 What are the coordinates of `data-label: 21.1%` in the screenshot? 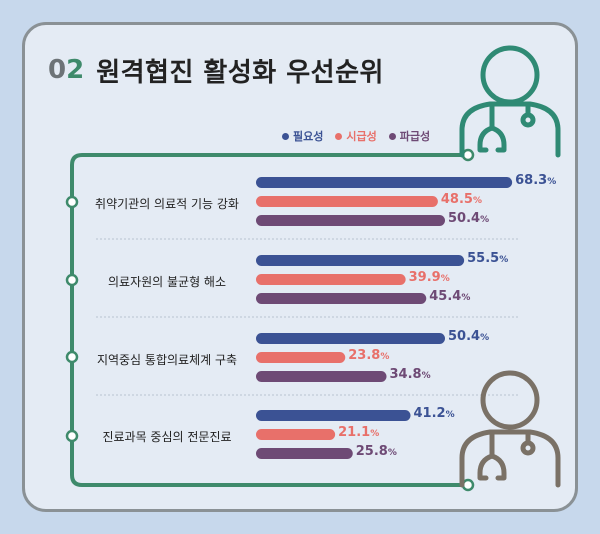 It's located at (359, 432).